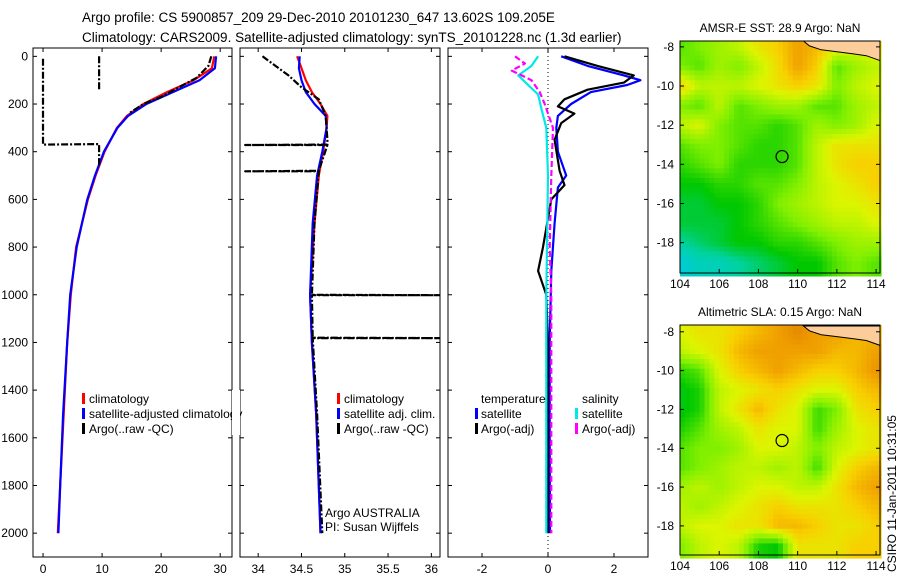  Describe the element at coordinates (236, 412) in the screenshot. I see `legend-clip` at that location.